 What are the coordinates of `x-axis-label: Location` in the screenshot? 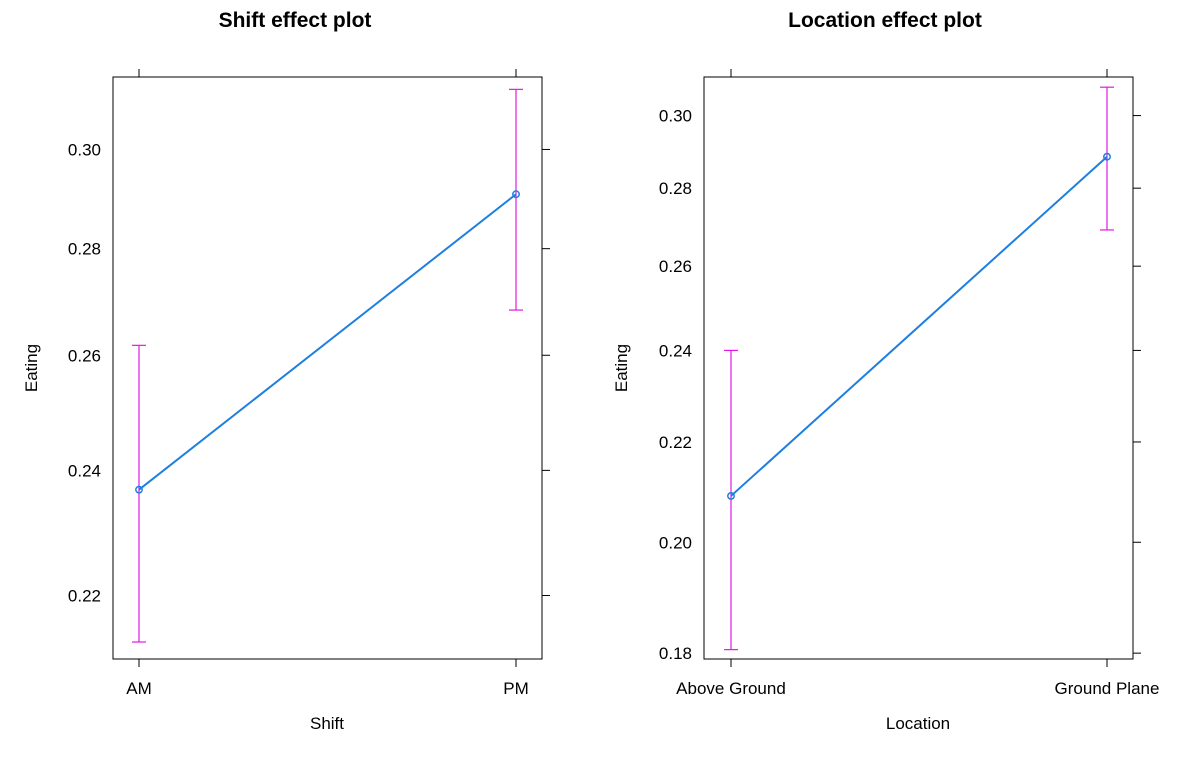 It's located at (918, 723).